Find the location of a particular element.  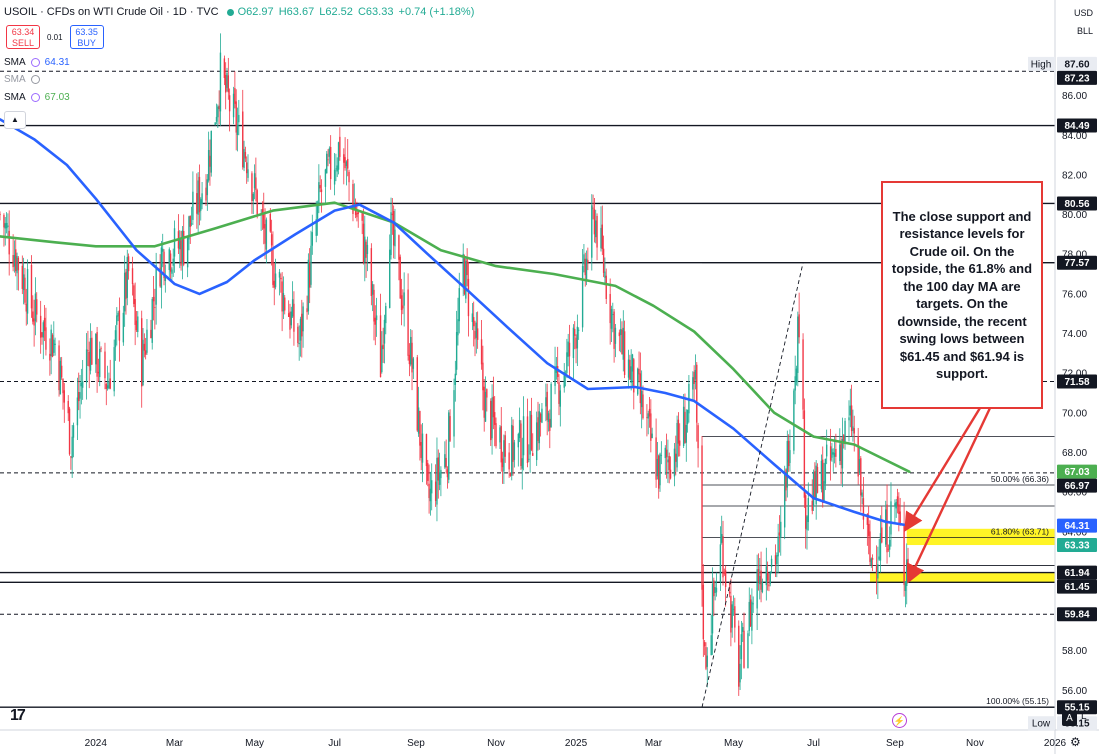

spread-value: 0.01 is located at coordinates (55, 37).